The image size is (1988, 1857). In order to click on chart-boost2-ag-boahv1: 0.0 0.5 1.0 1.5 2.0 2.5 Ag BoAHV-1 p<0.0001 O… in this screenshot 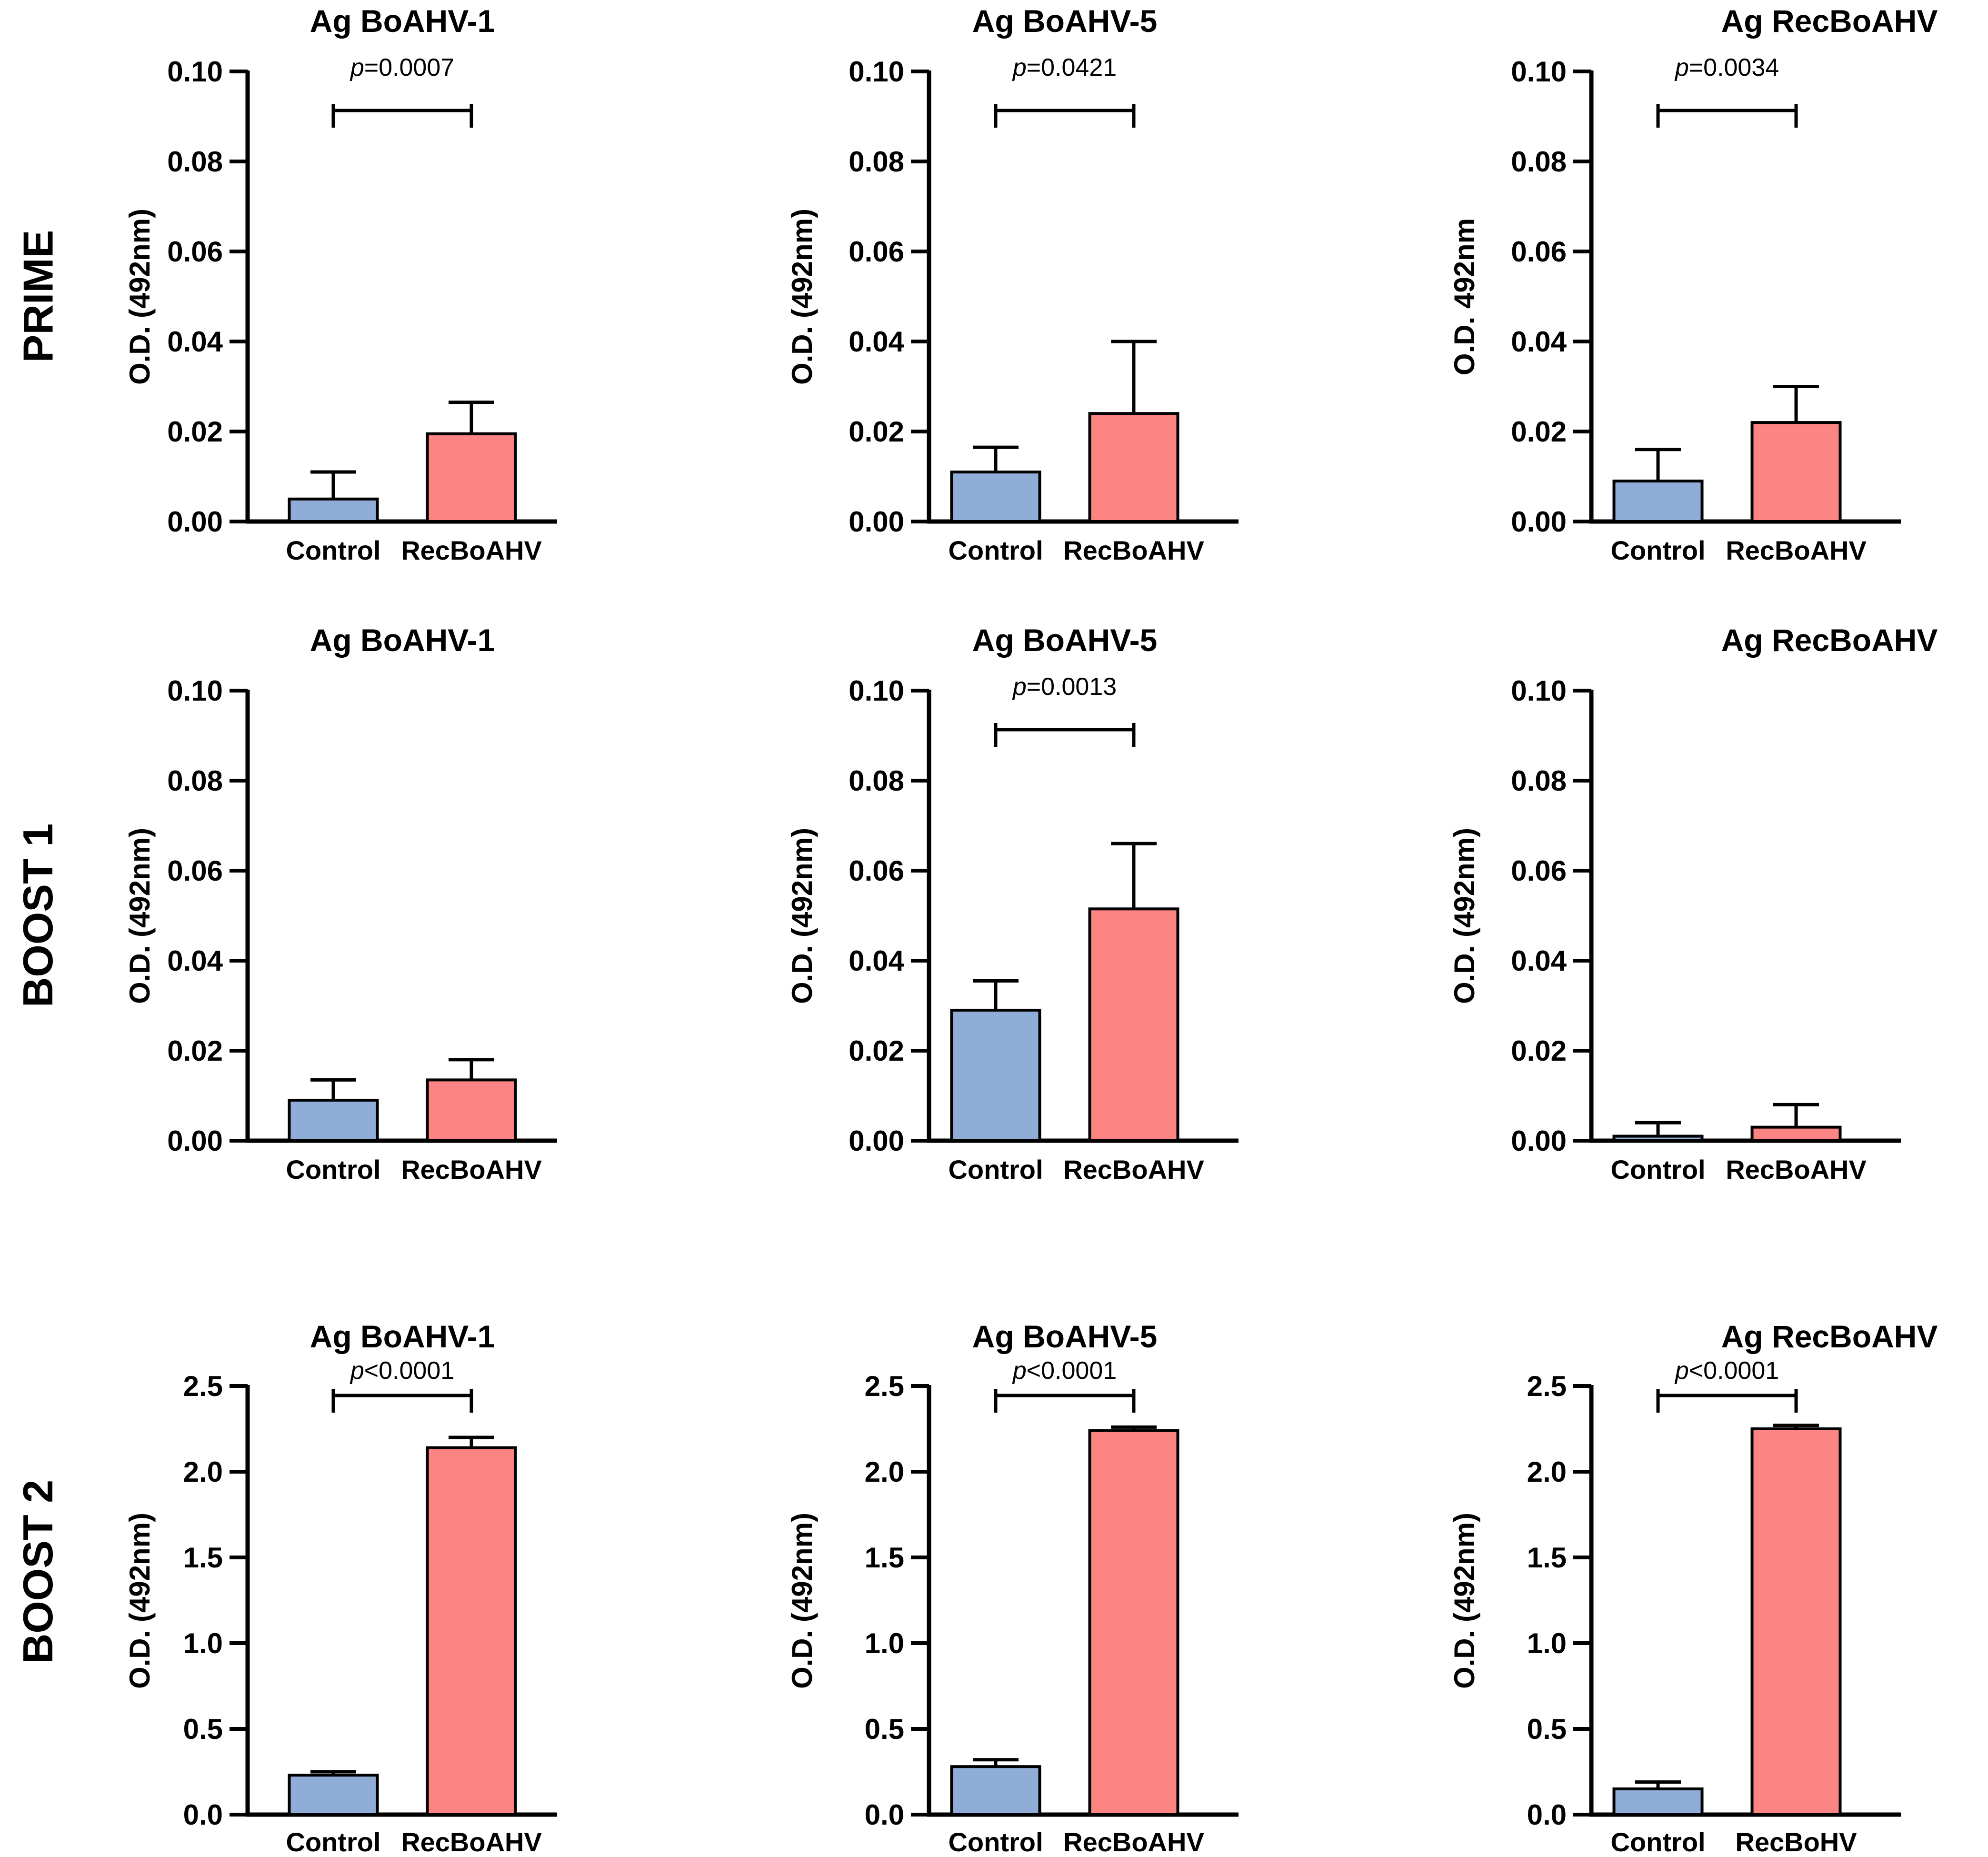, I will do `click(331, 1548)`.